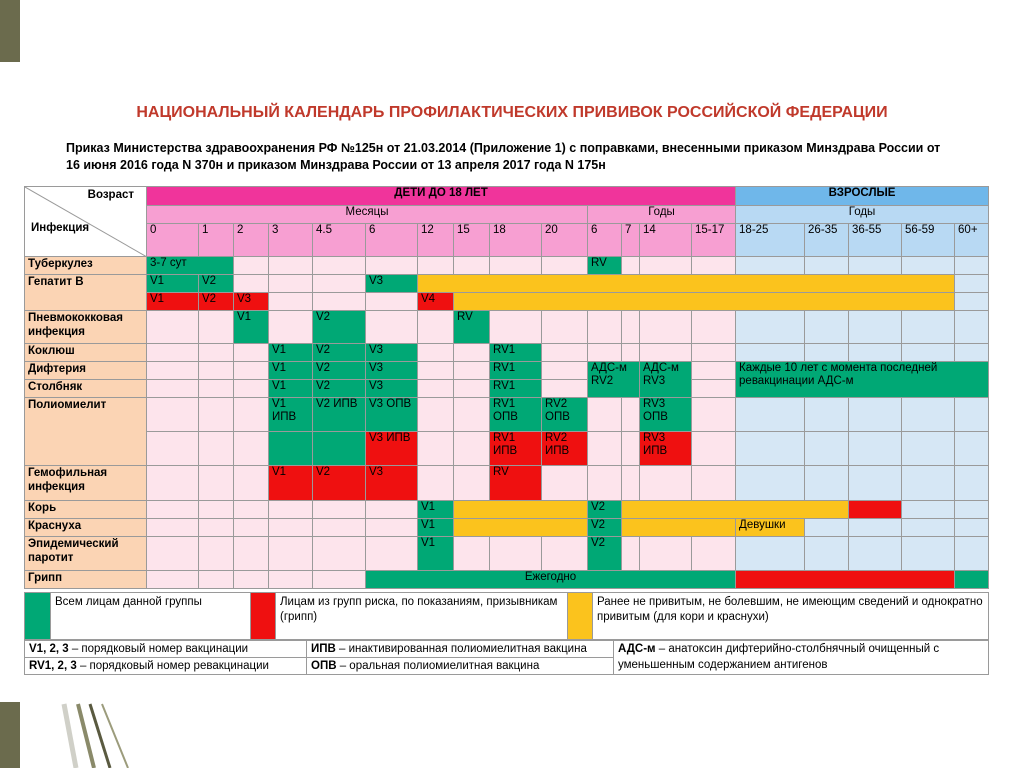 This screenshot has height=768, width=1024. I want to click on children-group-header: ДЕТИ ДО 18 ЛЕТ, so click(441, 196).